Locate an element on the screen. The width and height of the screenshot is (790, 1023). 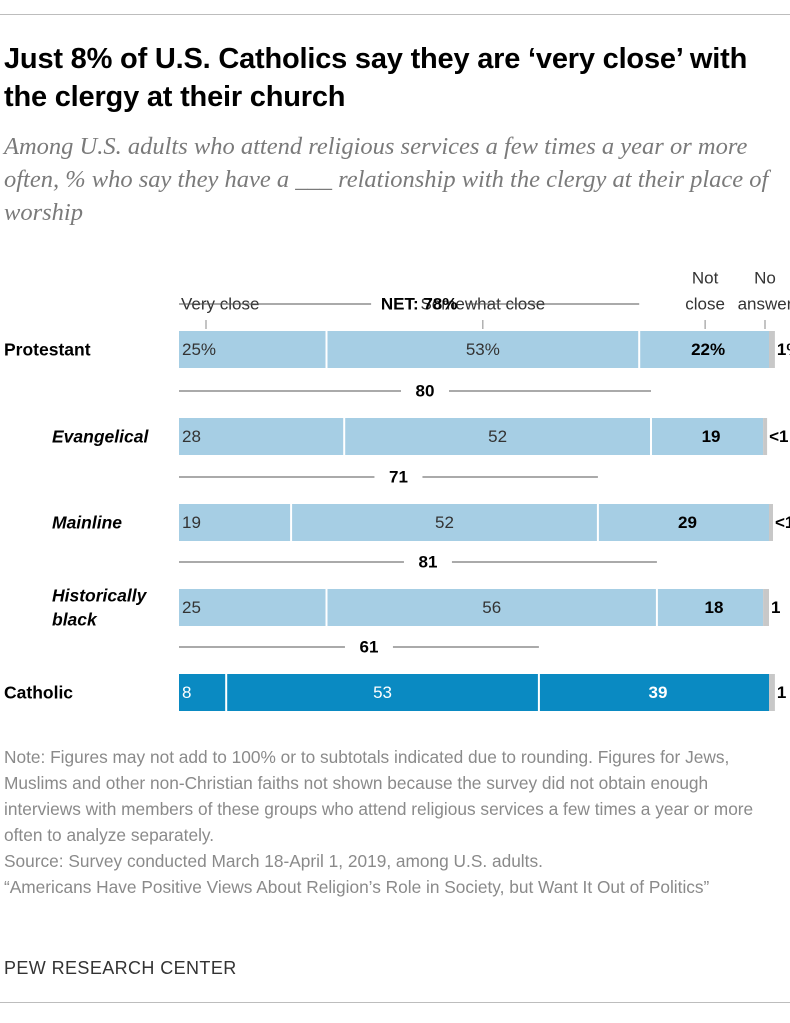
row-label: Catholic is located at coordinates (38, 693).